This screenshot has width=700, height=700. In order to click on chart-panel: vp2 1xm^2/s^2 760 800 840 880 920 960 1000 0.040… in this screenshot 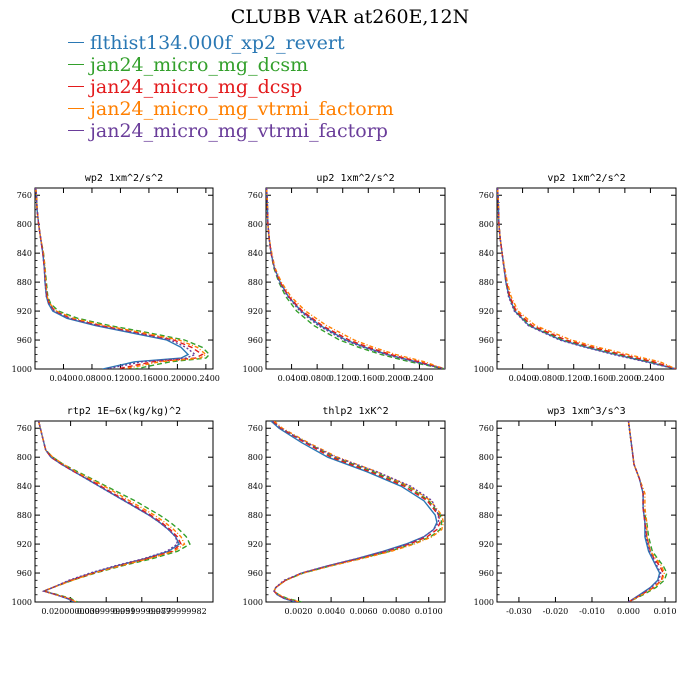, I will do `click(575, 278)`.